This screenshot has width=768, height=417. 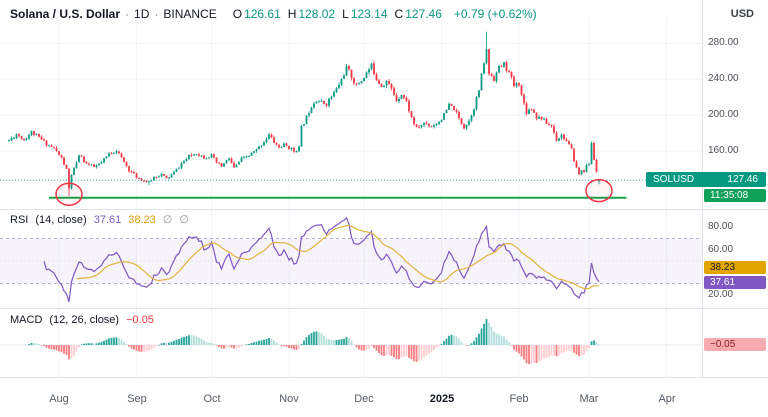 I want to click on rsi-value-badge: 37.61, so click(x=735, y=282).